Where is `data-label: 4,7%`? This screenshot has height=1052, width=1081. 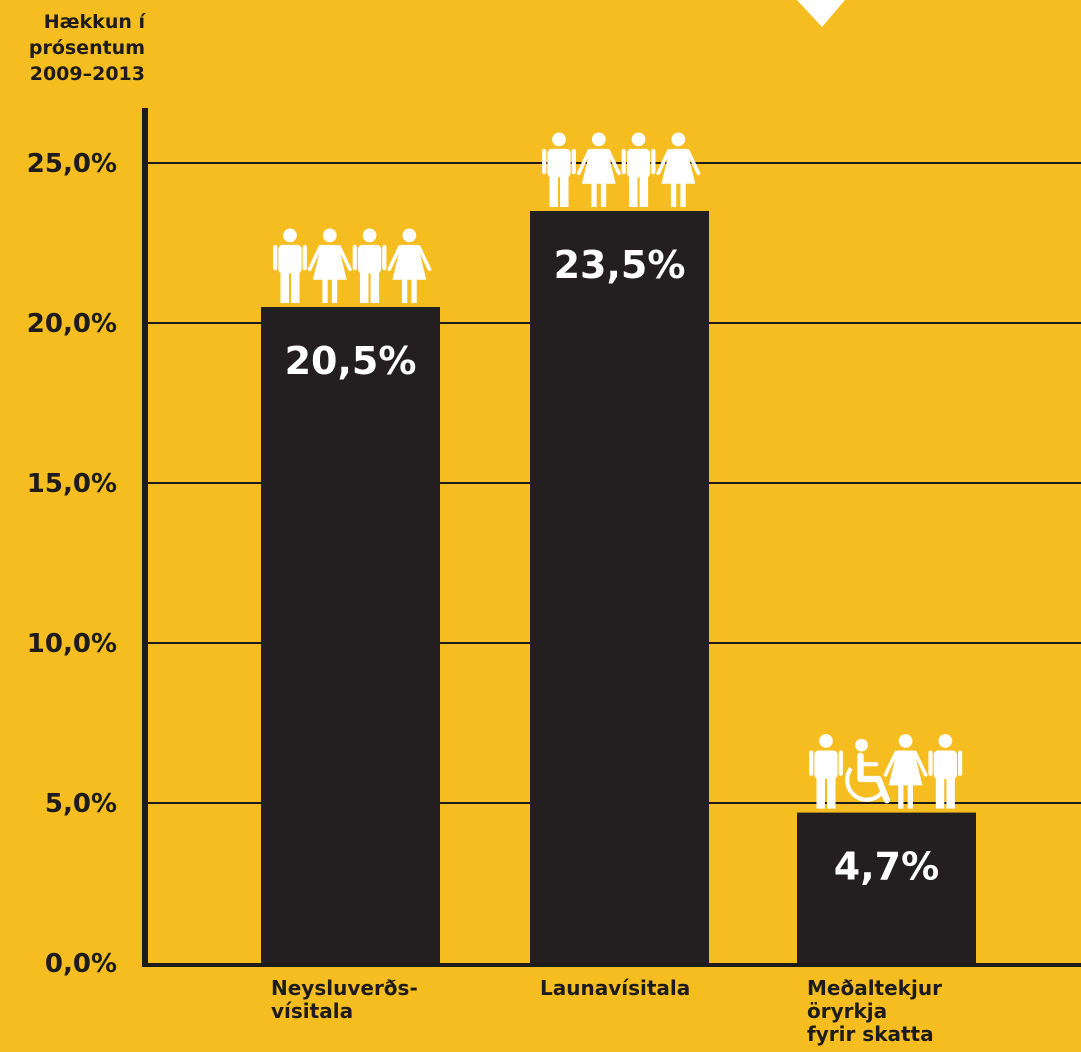 data-label: 4,7% is located at coordinates (886, 867).